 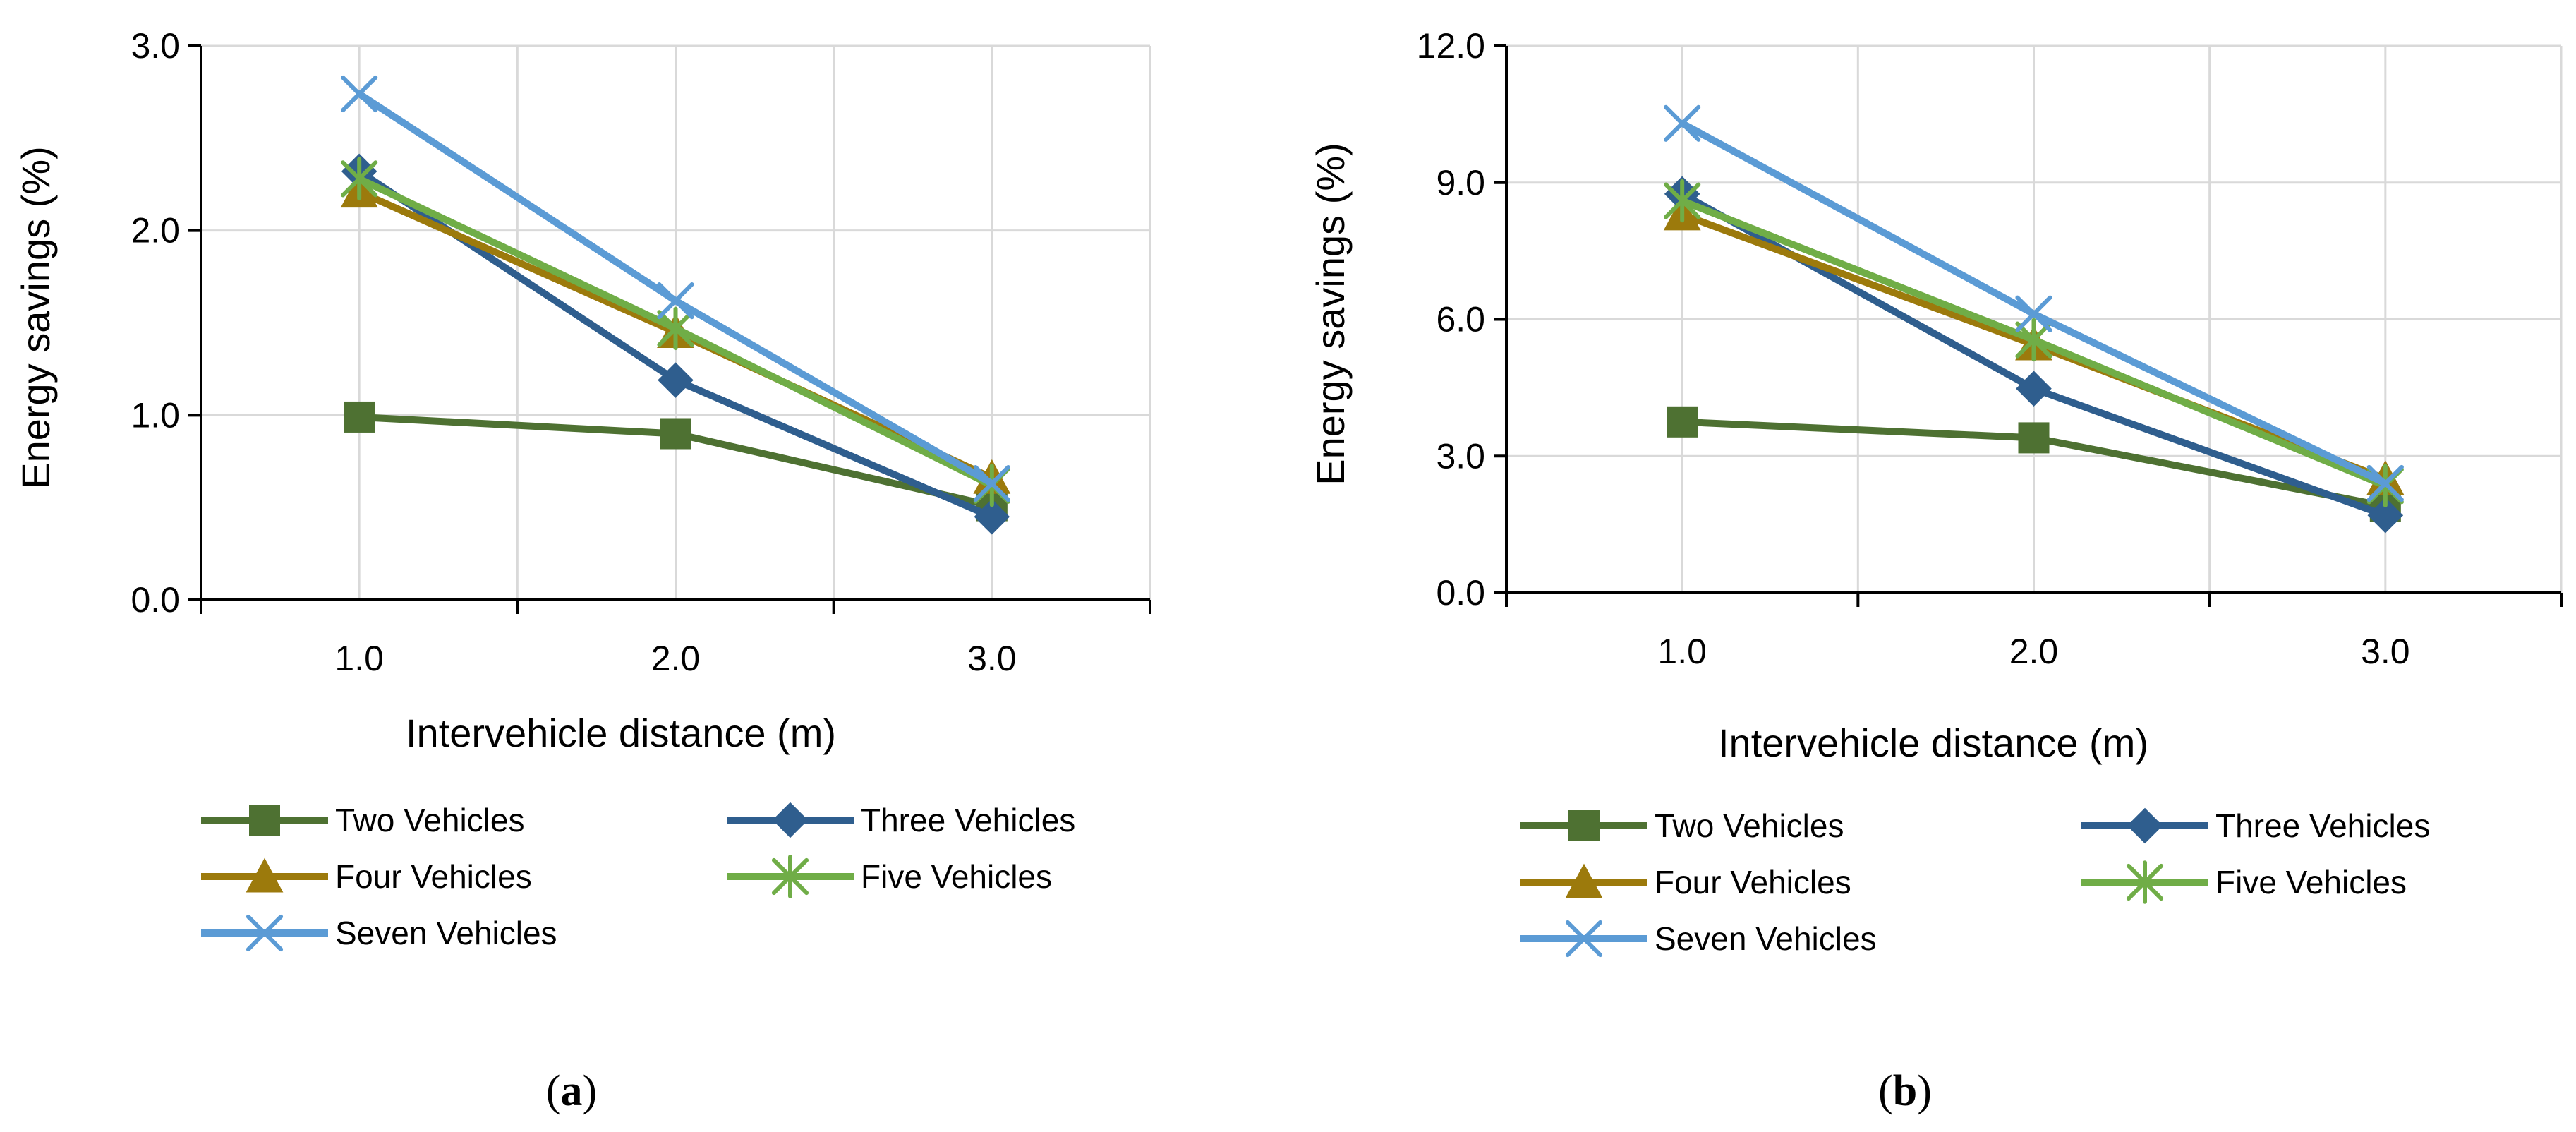 What do you see at coordinates (992, 659) in the screenshot?
I see `panel-a-x-tick-label-2: 3.0` at bounding box center [992, 659].